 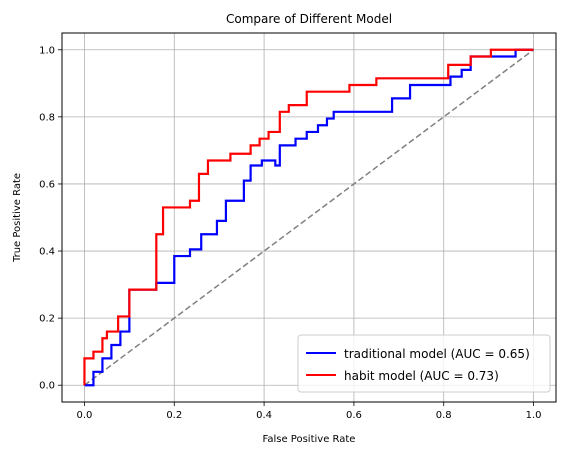 I want to click on y-tick-label: 0.8, so click(x=47, y=117).